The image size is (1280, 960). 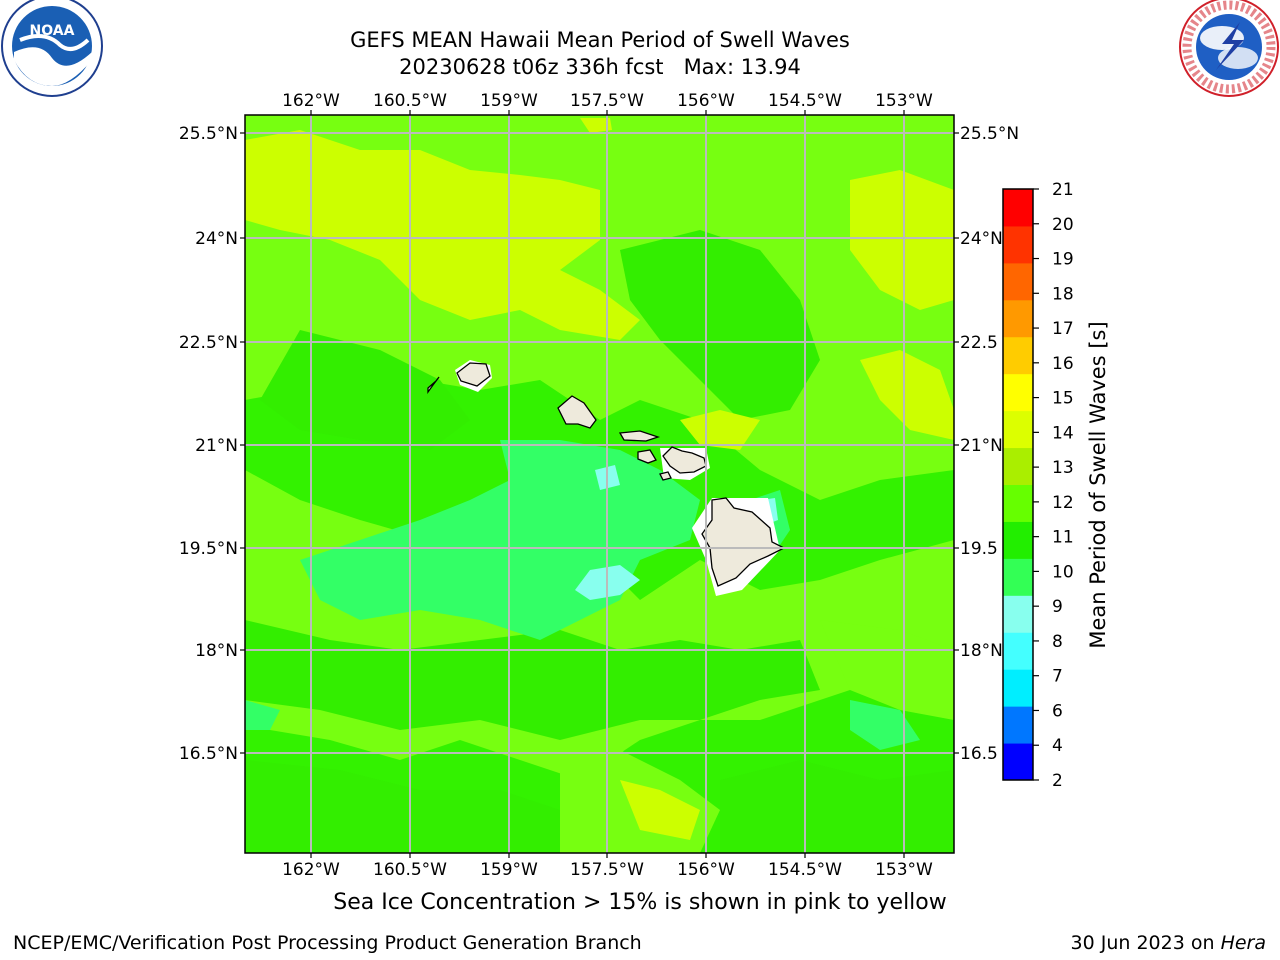 What do you see at coordinates (639, 436) in the screenshot?
I see `island-molokai` at bounding box center [639, 436].